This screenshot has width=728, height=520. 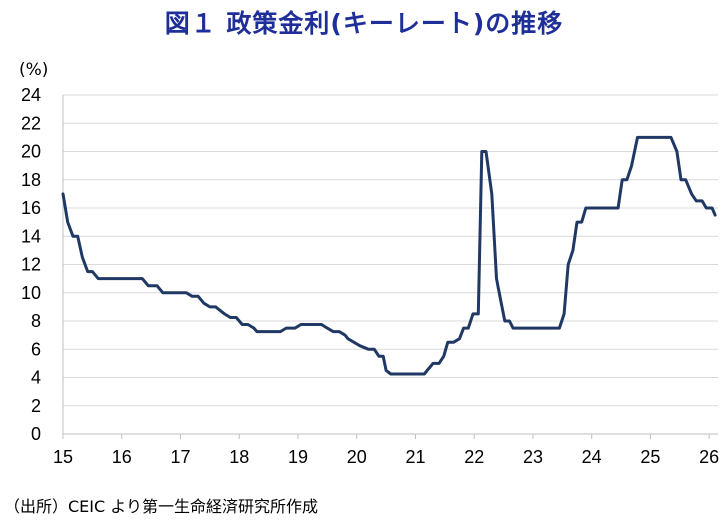 What do you see at coordinates (415, 457) in the screenshot?
I see `x-tick-label: 21` at bounding box center [415, 457].